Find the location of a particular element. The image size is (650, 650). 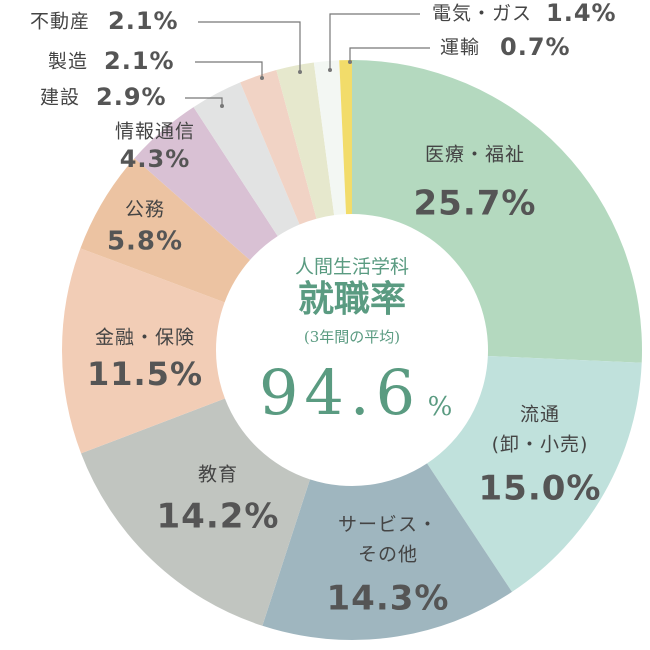

value-label: 2.9% is located at coordinates (131, 97).